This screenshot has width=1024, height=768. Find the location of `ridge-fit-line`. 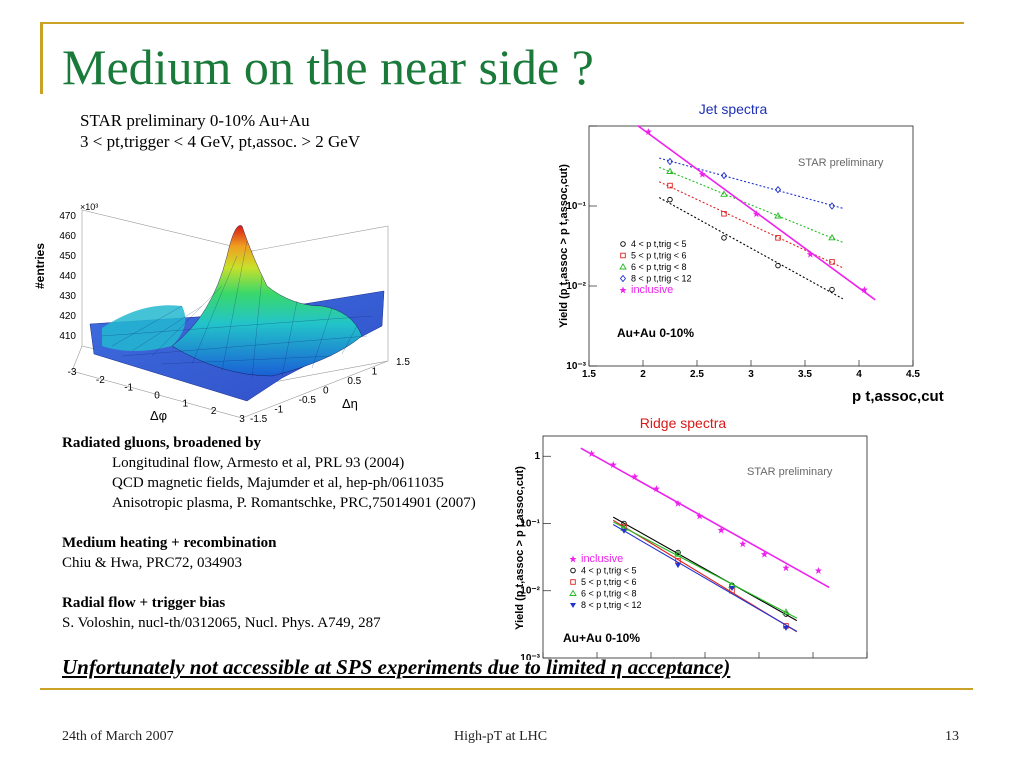

ridge-fit-line is located at coordinates (705, 569).